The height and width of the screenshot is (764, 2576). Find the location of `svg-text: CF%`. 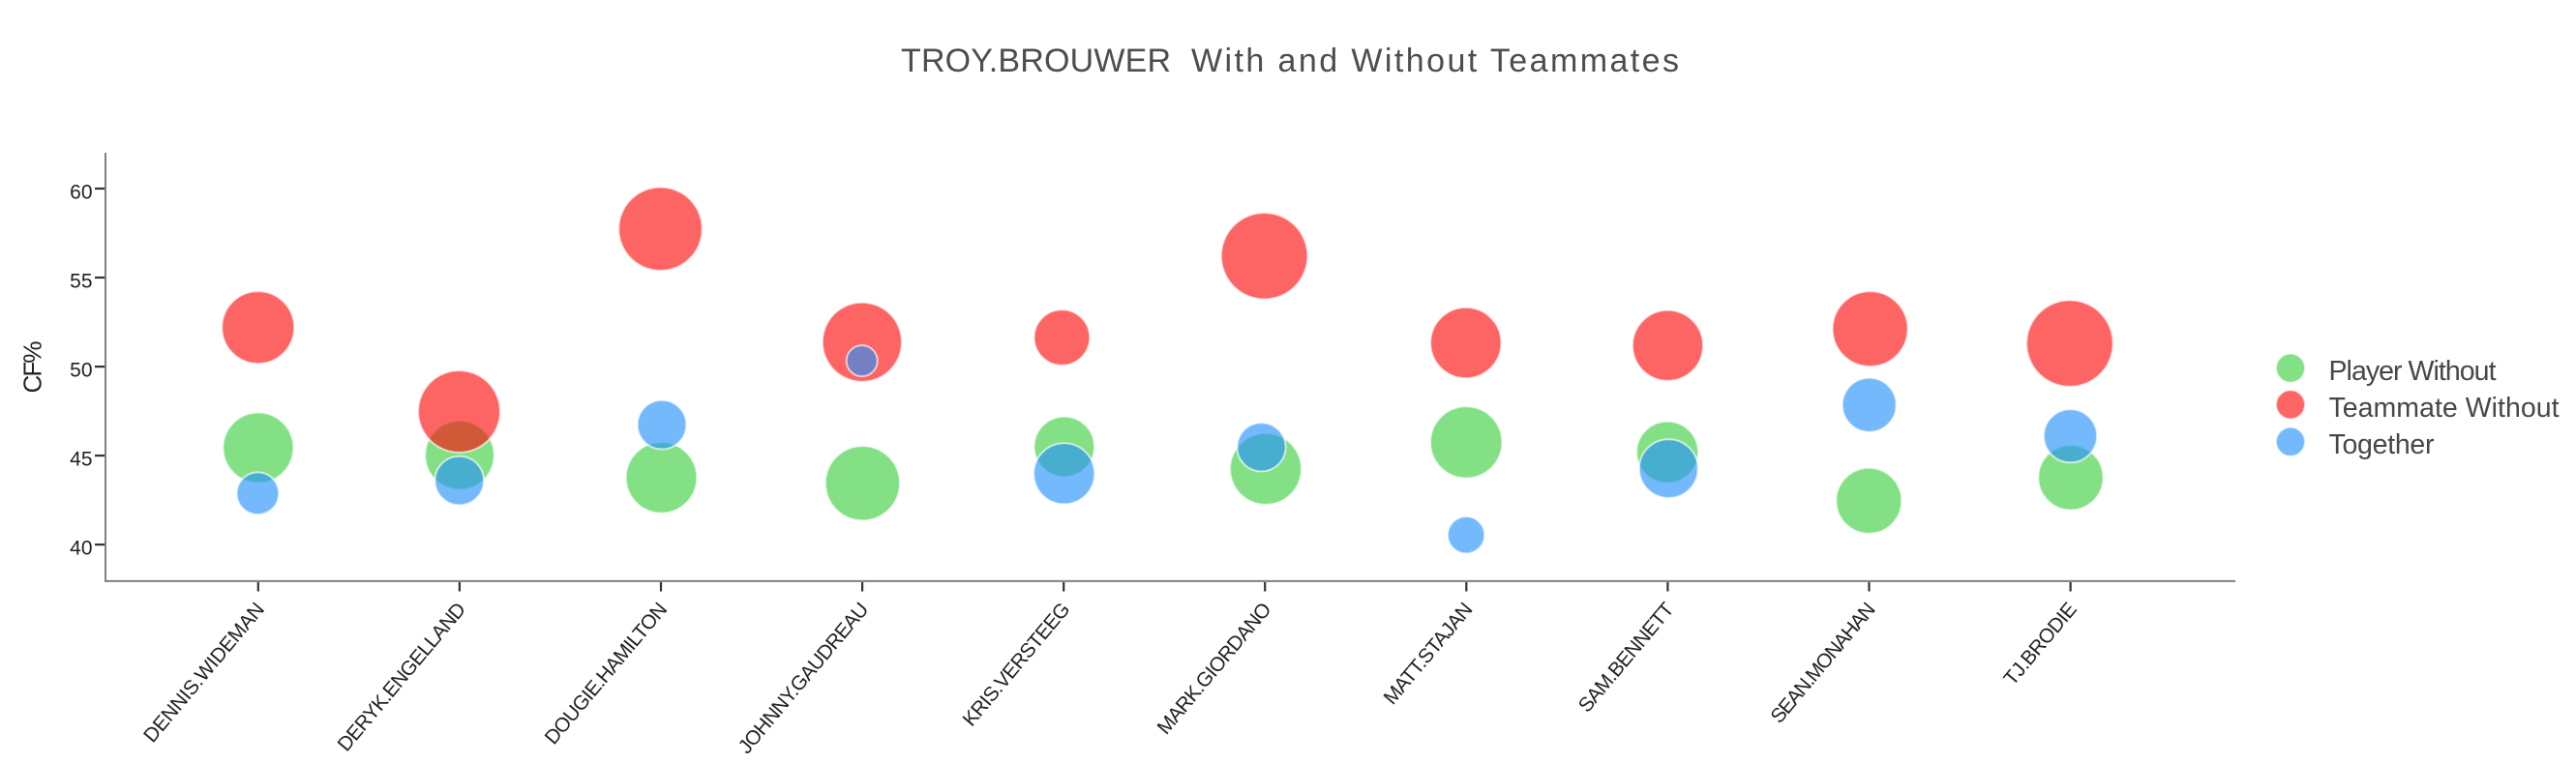

svg-text: CF% is located at coordinates (32, 368).